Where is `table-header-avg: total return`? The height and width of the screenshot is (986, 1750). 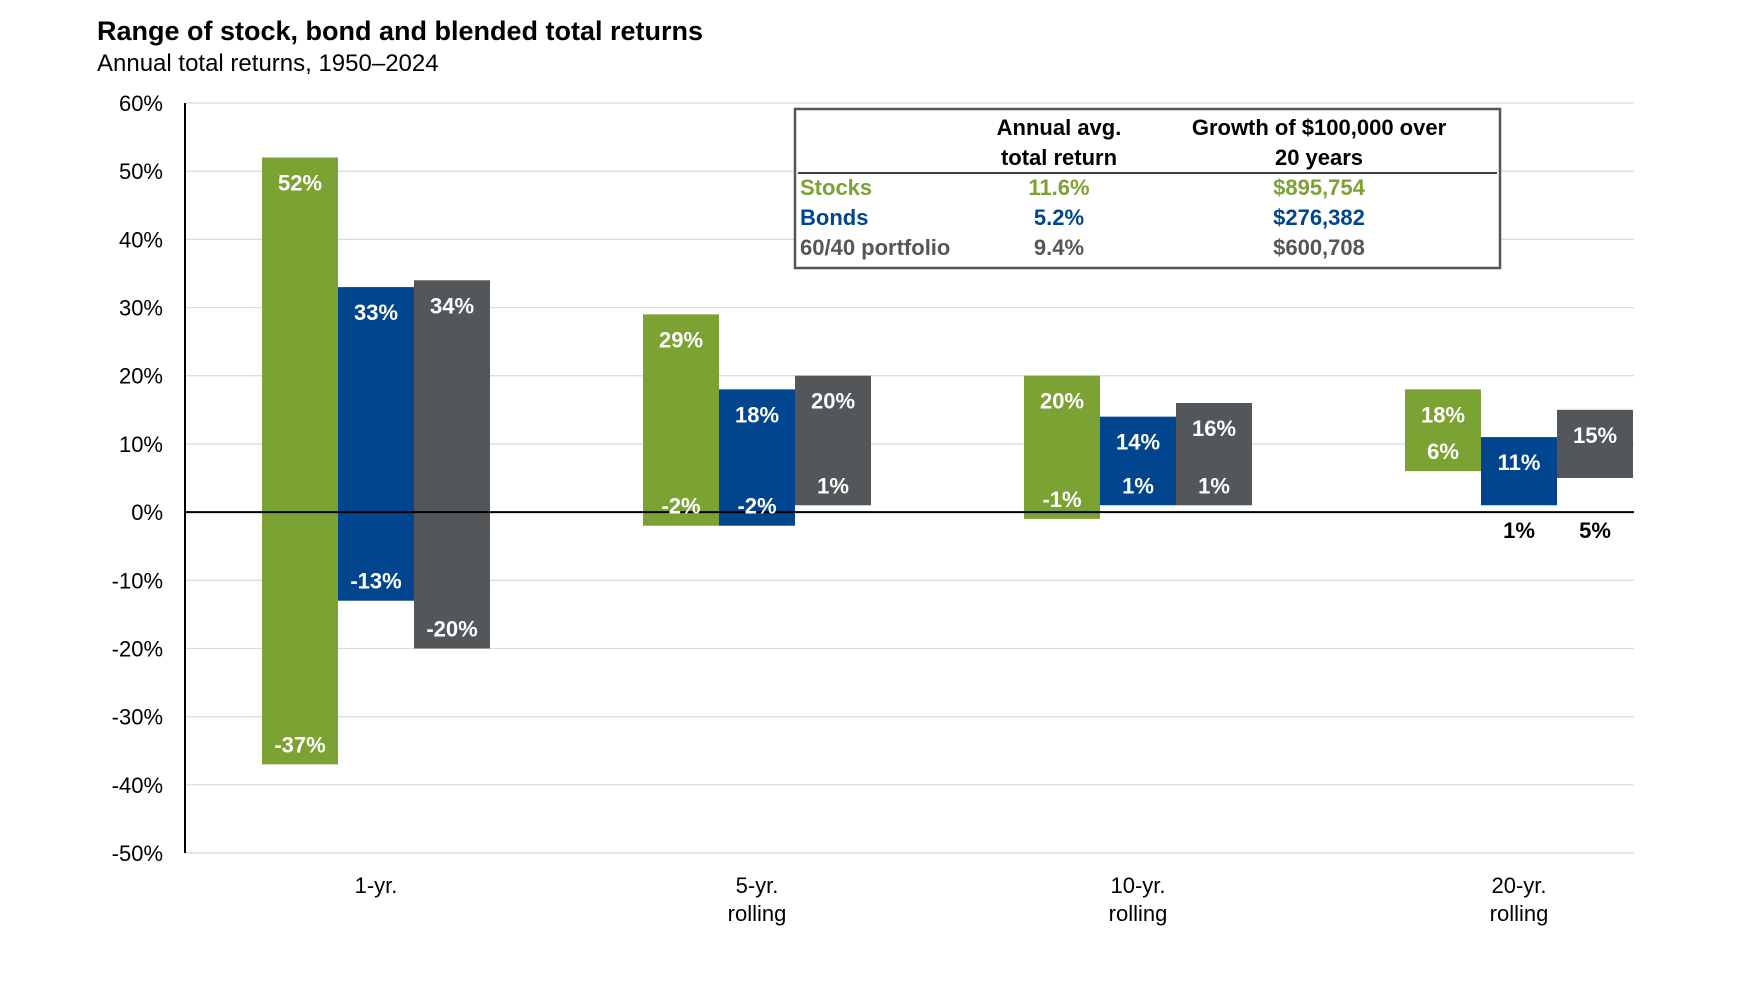
table-header-avg: total return is located at coordinates (1059, 157).